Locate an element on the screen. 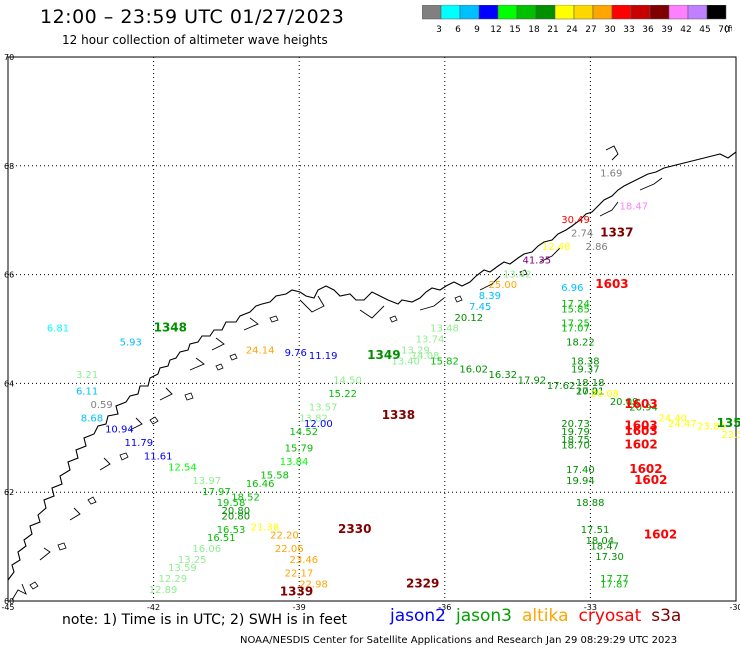 This screenshot has width=740, height=650. wave-height-label: 17.01 is located at coordinates (590, 391).